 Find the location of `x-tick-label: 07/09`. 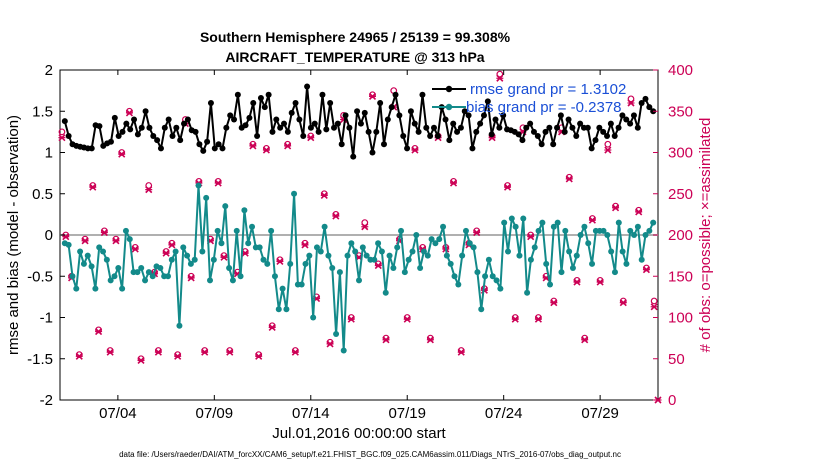

x-tick-label: 07/09 is located at coordinates (215, 413).